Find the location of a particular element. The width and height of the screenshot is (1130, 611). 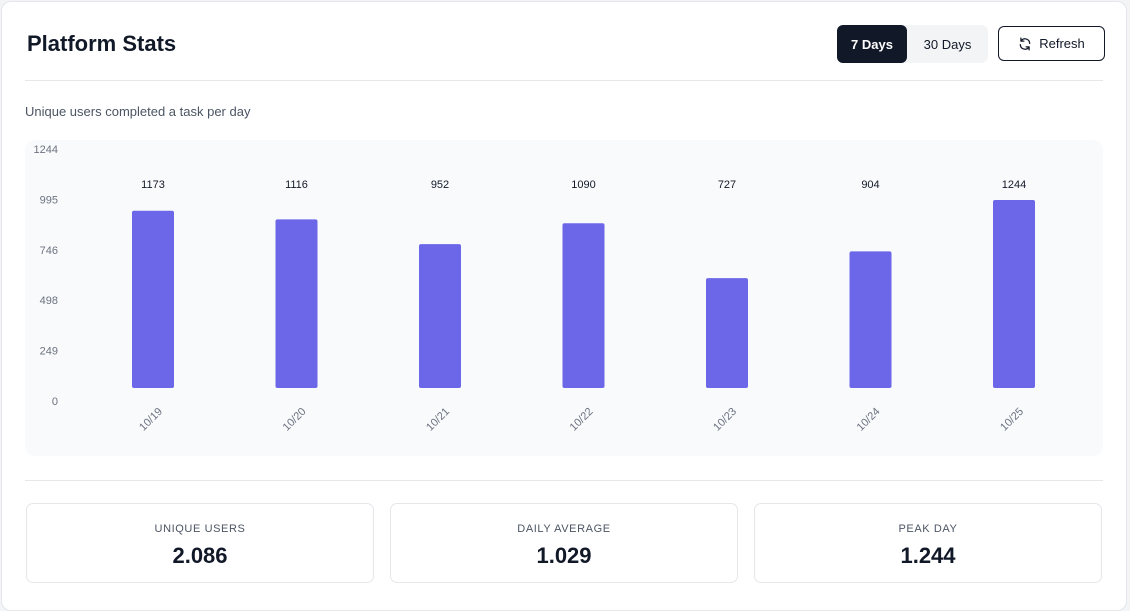

range-toggle: 7 Days 30 Days is located at coordinates (912, 44).